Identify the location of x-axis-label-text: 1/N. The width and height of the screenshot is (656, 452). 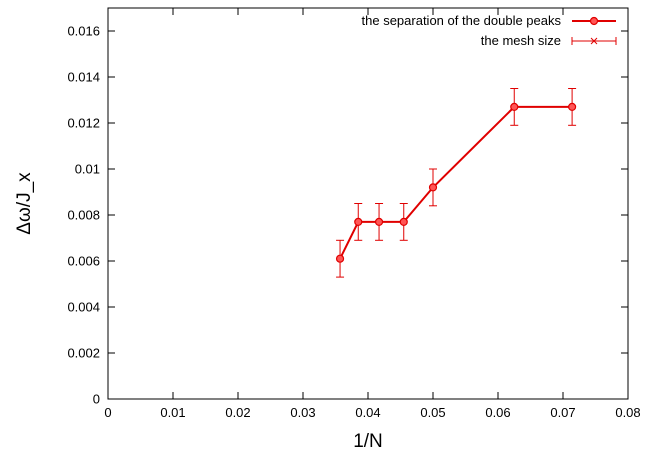
(368, 441).